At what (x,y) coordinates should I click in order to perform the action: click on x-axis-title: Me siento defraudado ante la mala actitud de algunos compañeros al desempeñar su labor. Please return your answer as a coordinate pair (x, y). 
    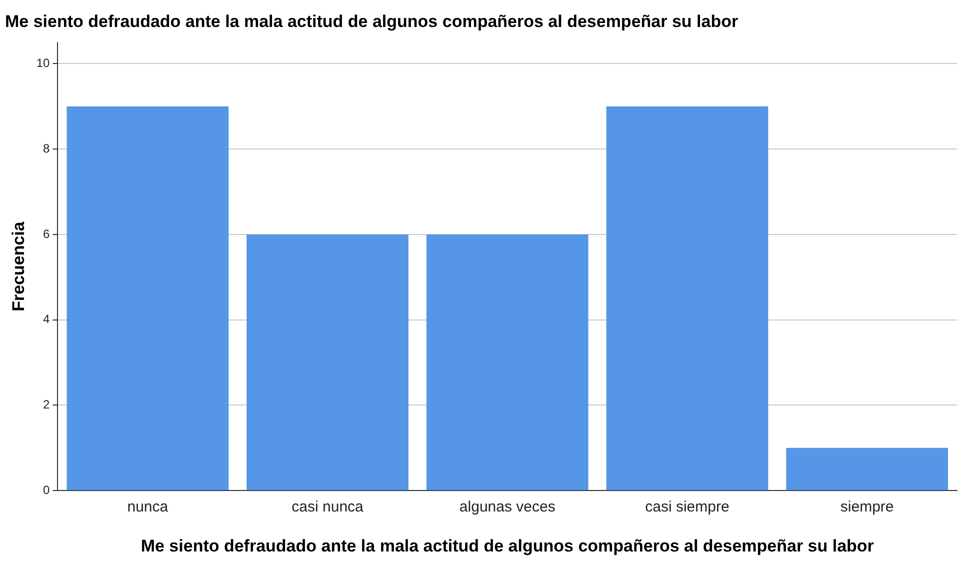
    Looking at the image, I should click on (507, 546).